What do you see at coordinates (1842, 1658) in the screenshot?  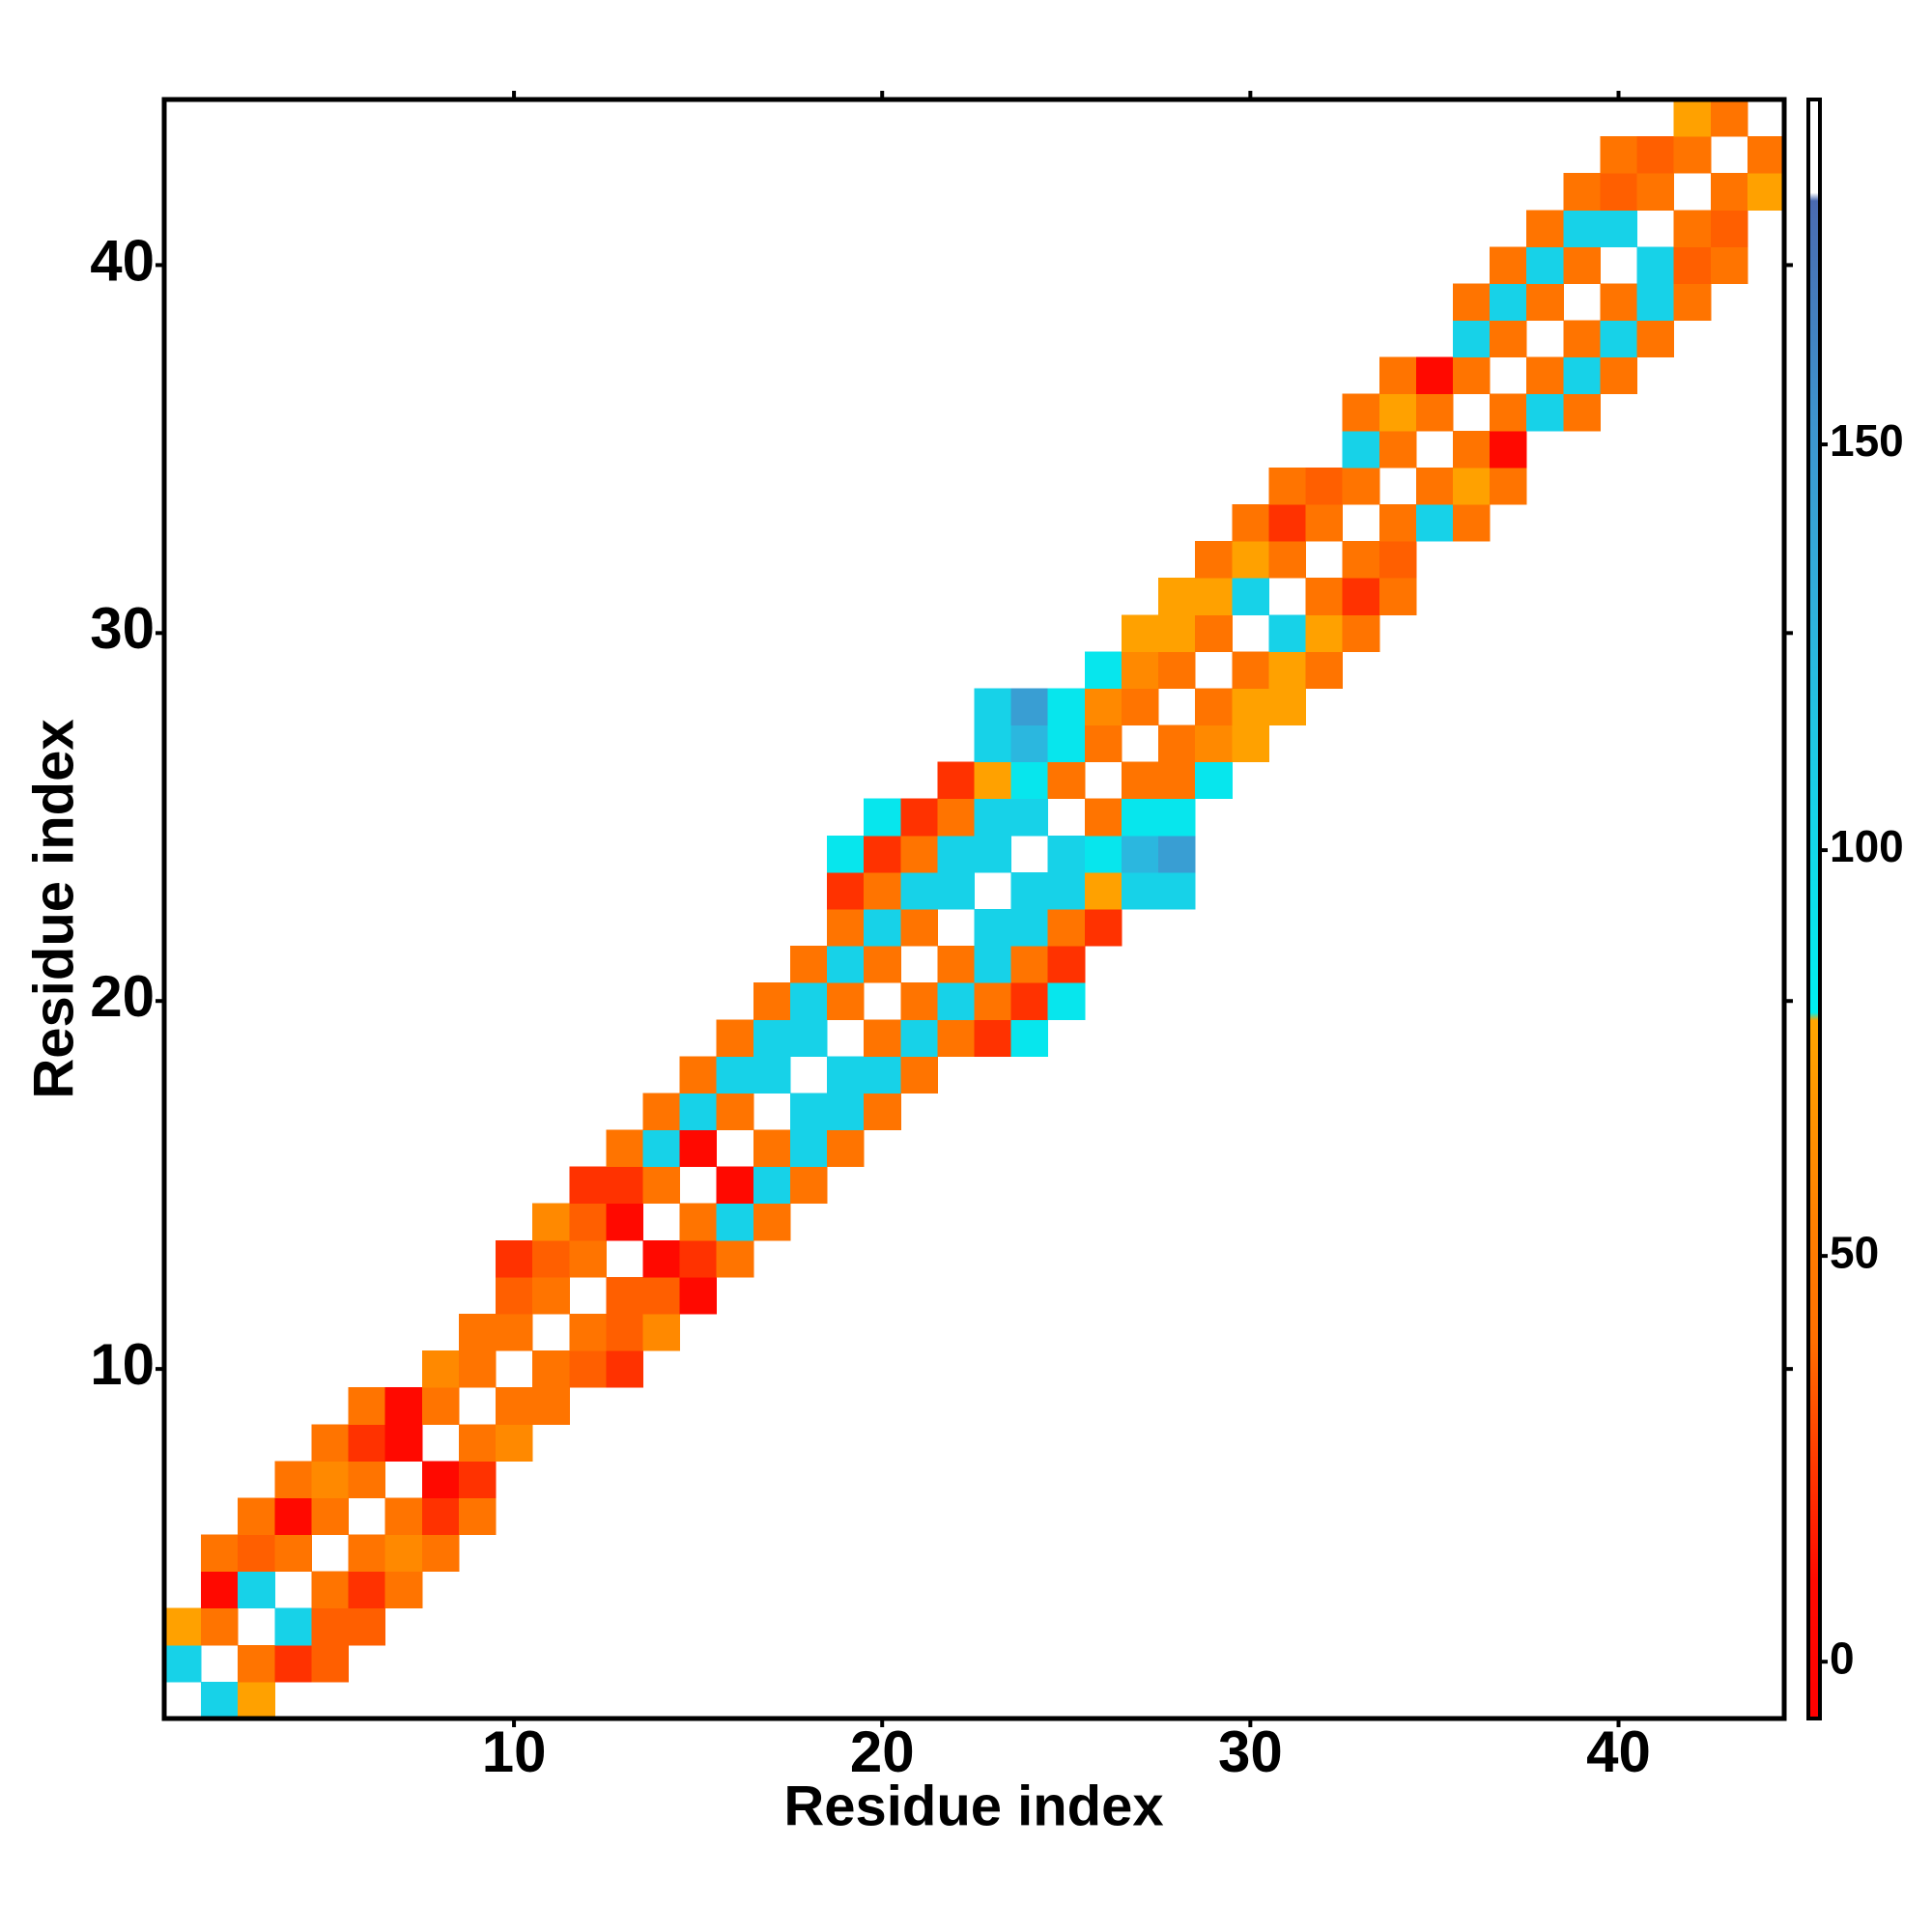 I see `colorbar-tick-label: 0` at bounding box center [1842, 1658].